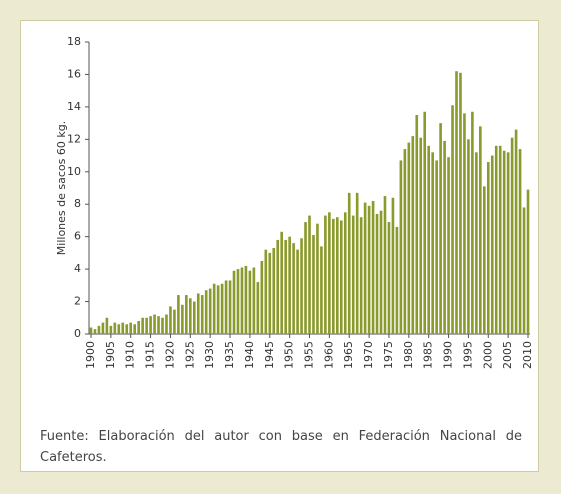  Describe the element at coordinates (408, 355) in the screenshot. I see `x-tick-label: 1980` at that location.